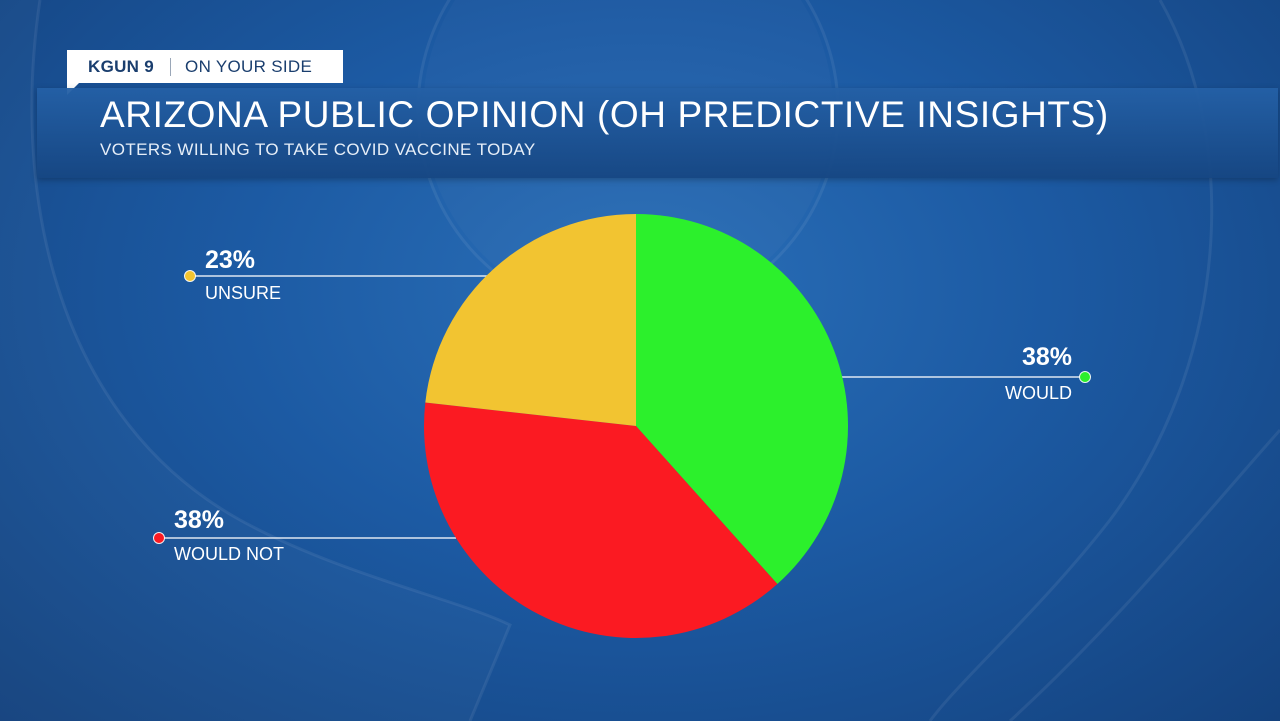 This screenshot has width=1280, height=721. I want to click on legend-dot-would, so click(1085, 377).